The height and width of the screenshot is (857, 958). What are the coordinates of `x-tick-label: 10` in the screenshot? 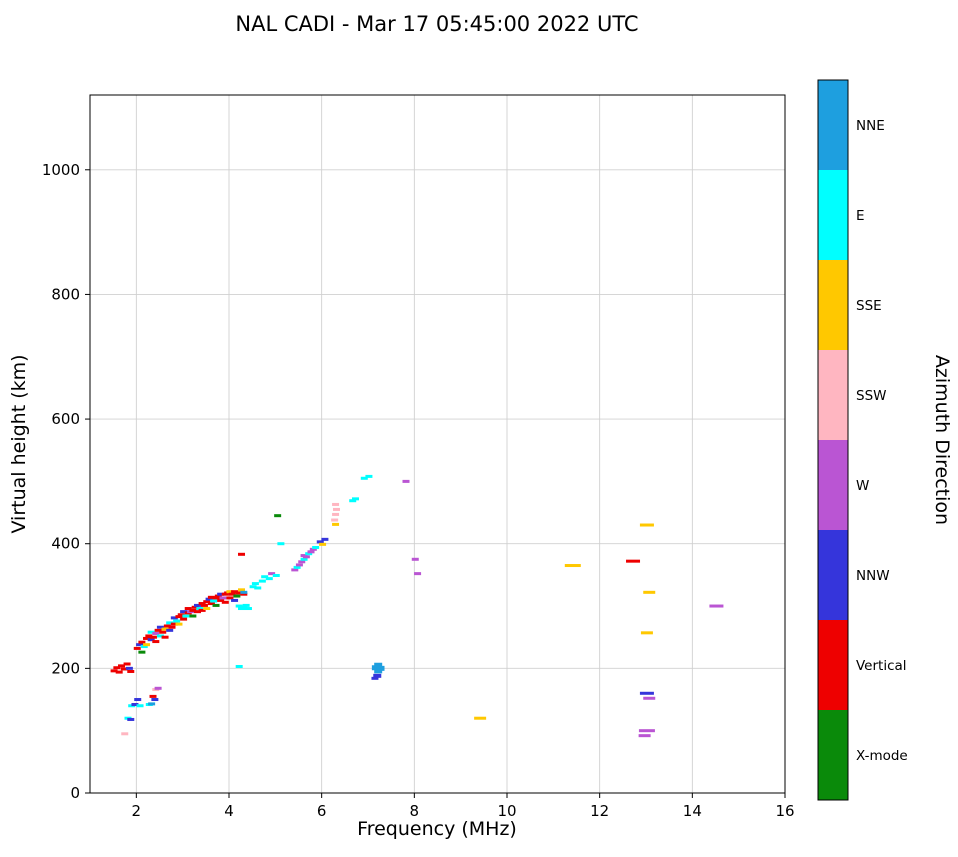 It's located at (506, 811).